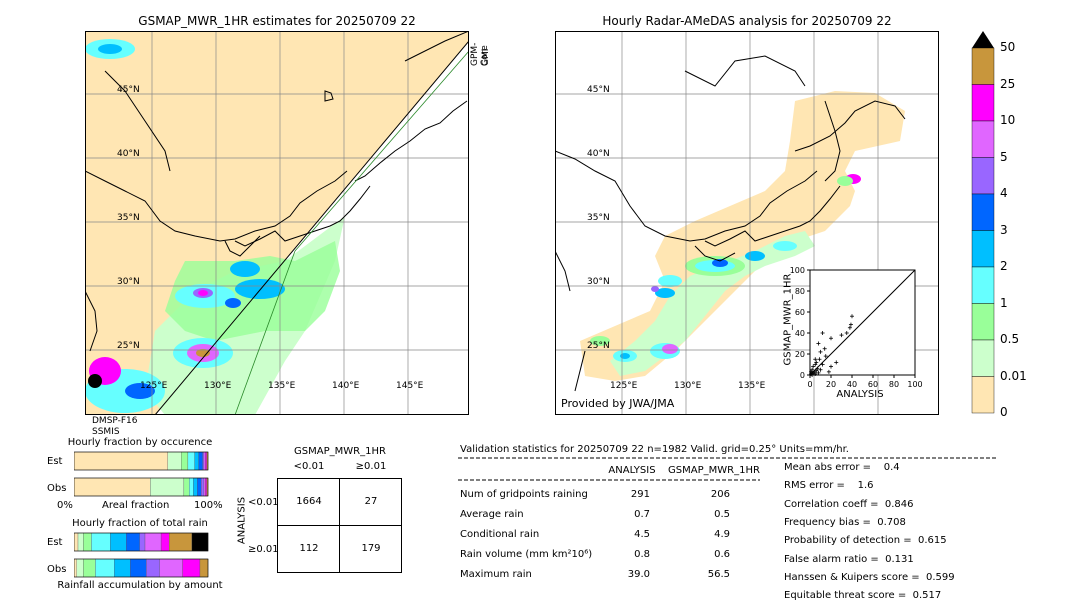 This screenshot has height=612, width=1080. What do you see at coordinates (849, 504) in the screenshot?
I see `score-line: Correlation coeff = 0.846` at bounding box center [849, 504].